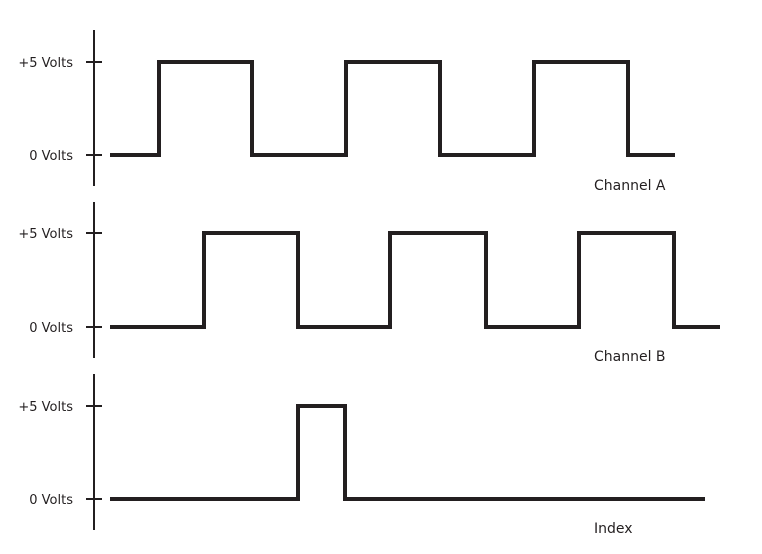 The width and height of the screenshot is (762, 554). I want to click on channel-a-low-level-label: 0 Volts, so click(51, 156).